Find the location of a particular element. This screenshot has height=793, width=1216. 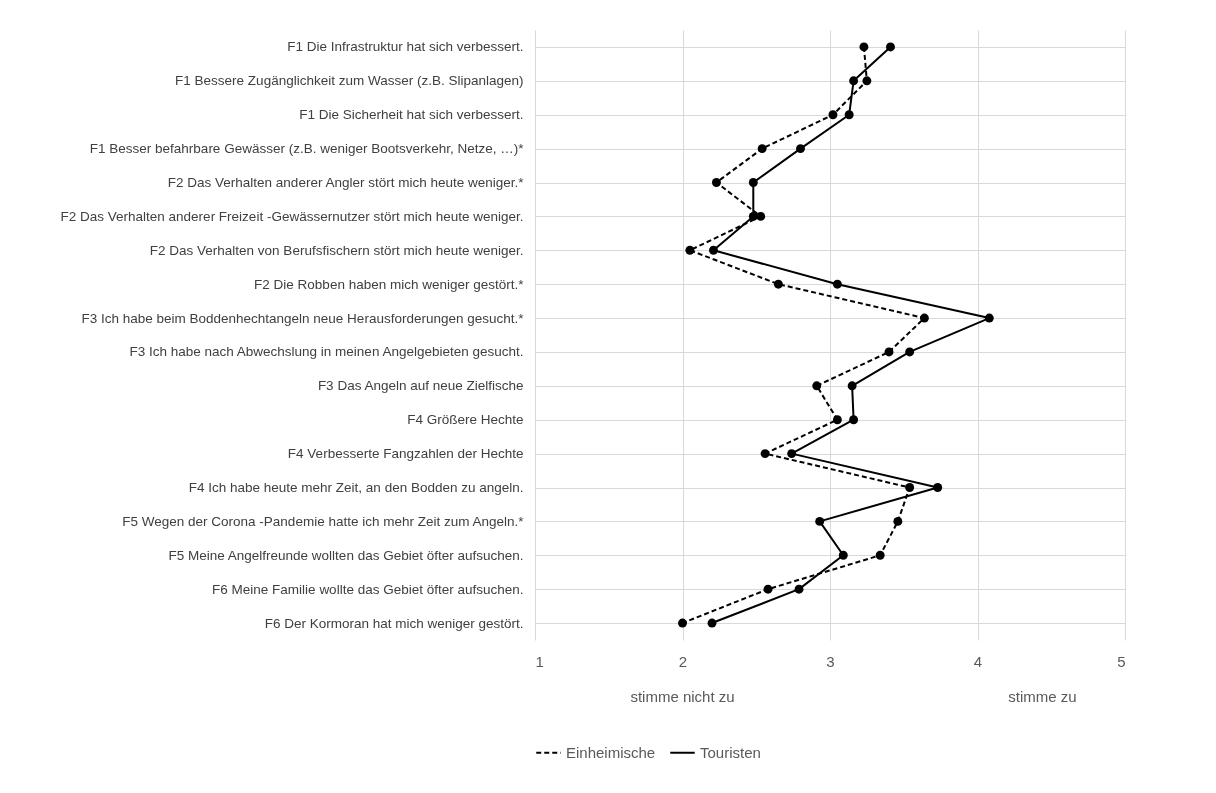

y-tick-label: F2 Die Robben haben mich weniger gestört.* is located at coordinates (389, 284).